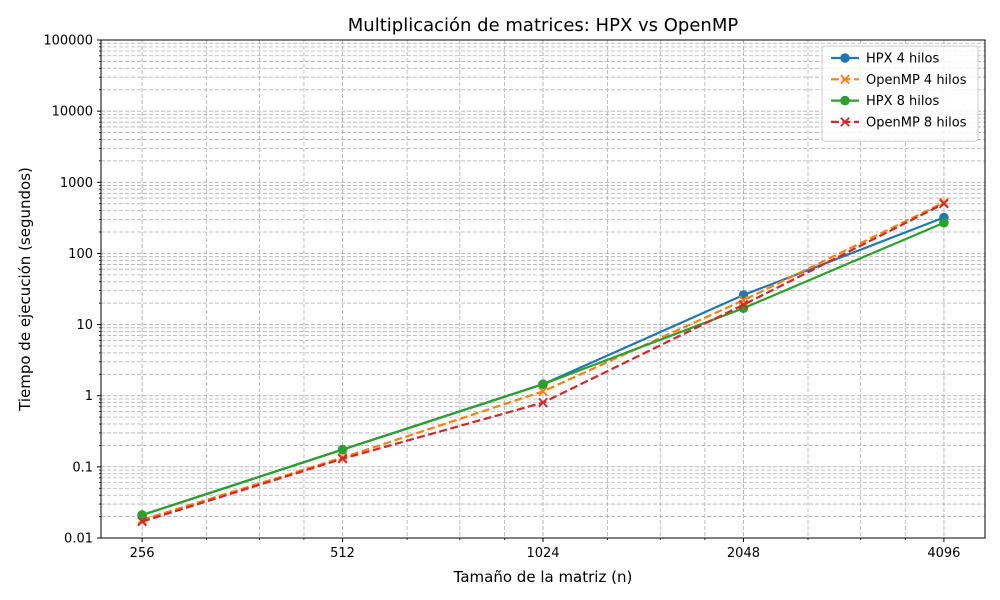 The height and width of the screenshot is (600, 1000). Describe the element at coordinates (543, 577) in the screenshot. I see `x-axis-label: Tamaño de la matriz (n)` at that location.